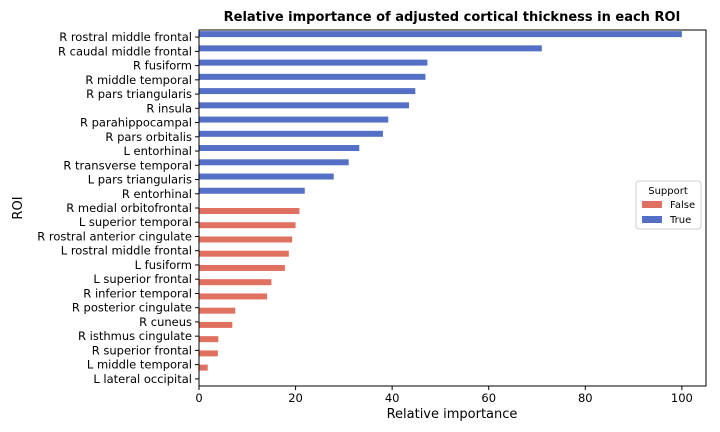  I want to click on y-tick-label-l-superior-frontal: L superior frontal, so click(142, 279).